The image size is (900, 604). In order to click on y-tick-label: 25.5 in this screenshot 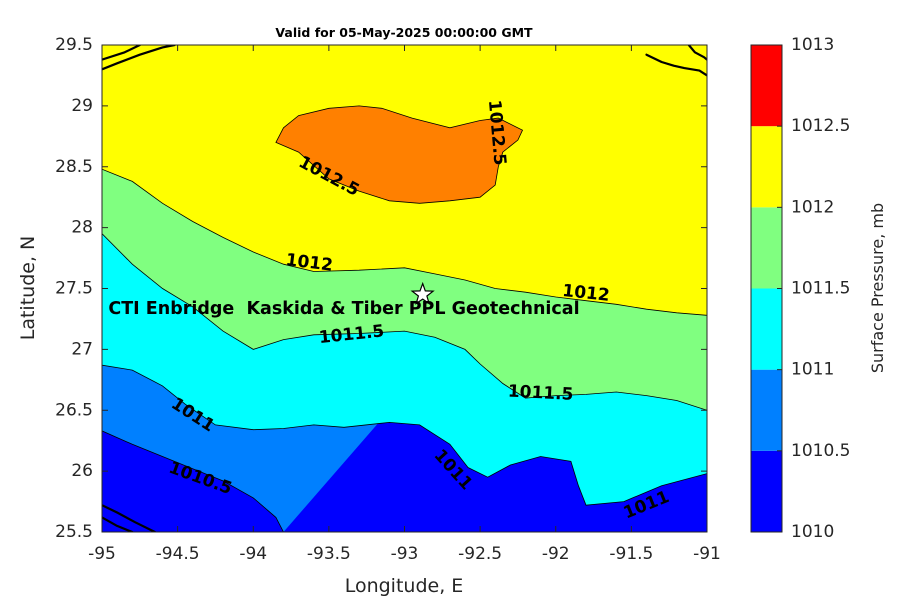, I will do `click(74, 532)`.